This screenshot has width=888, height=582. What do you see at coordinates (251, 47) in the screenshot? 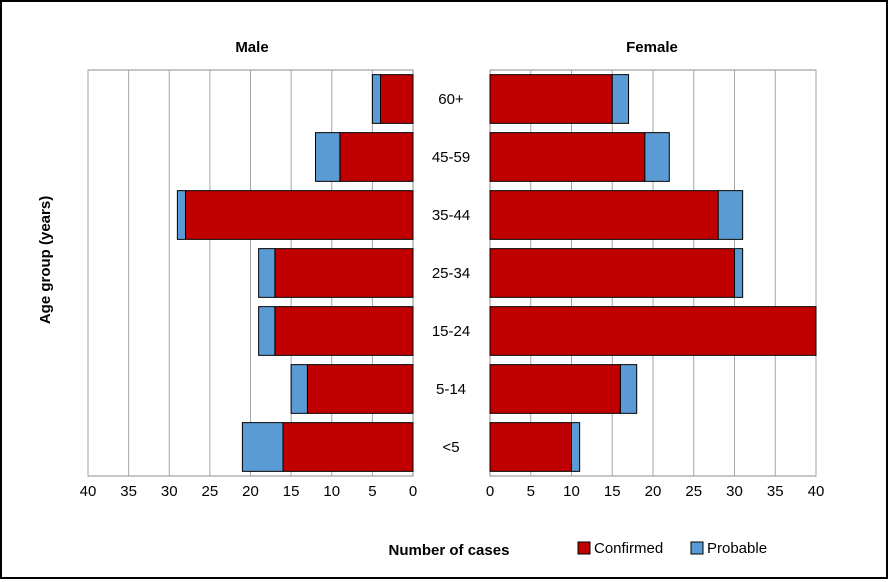
I see `male-panel-title: Male` at bounding box center [251, 47].